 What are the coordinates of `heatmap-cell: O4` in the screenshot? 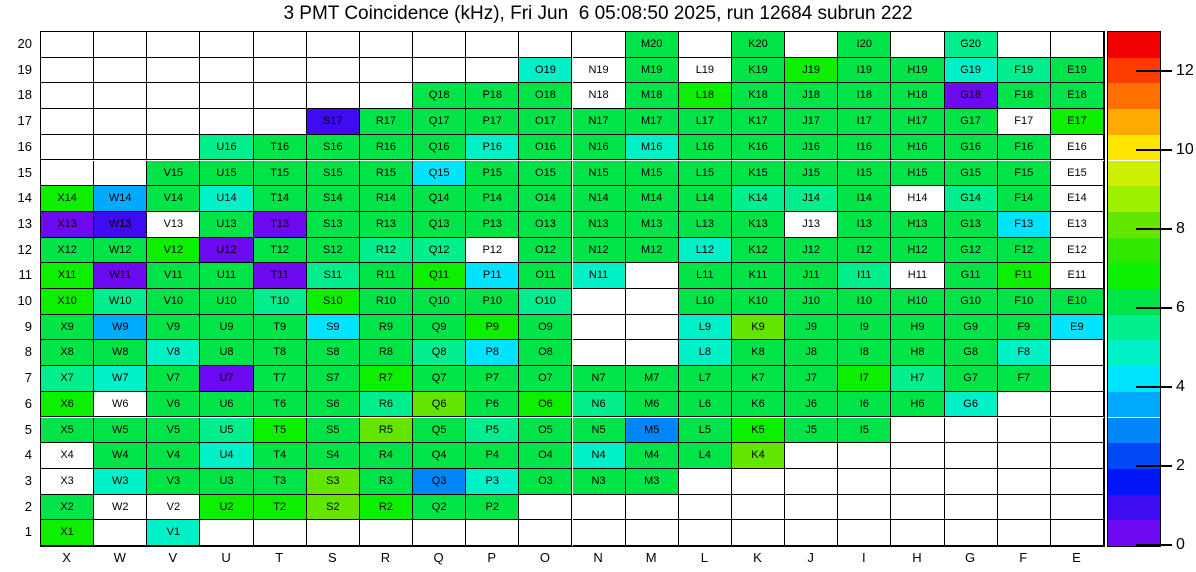 It's located at (546, 456).